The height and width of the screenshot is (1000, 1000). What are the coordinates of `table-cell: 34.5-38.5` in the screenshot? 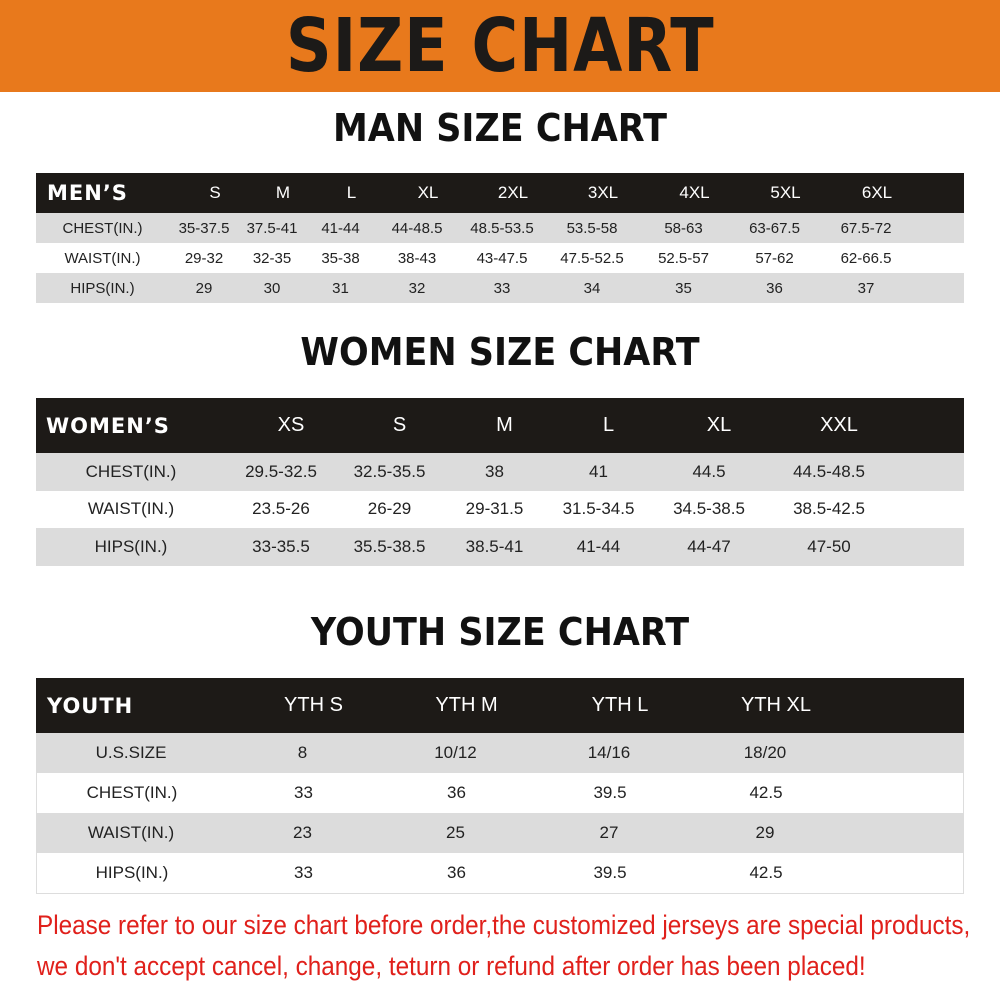 It's located at (709, 509).